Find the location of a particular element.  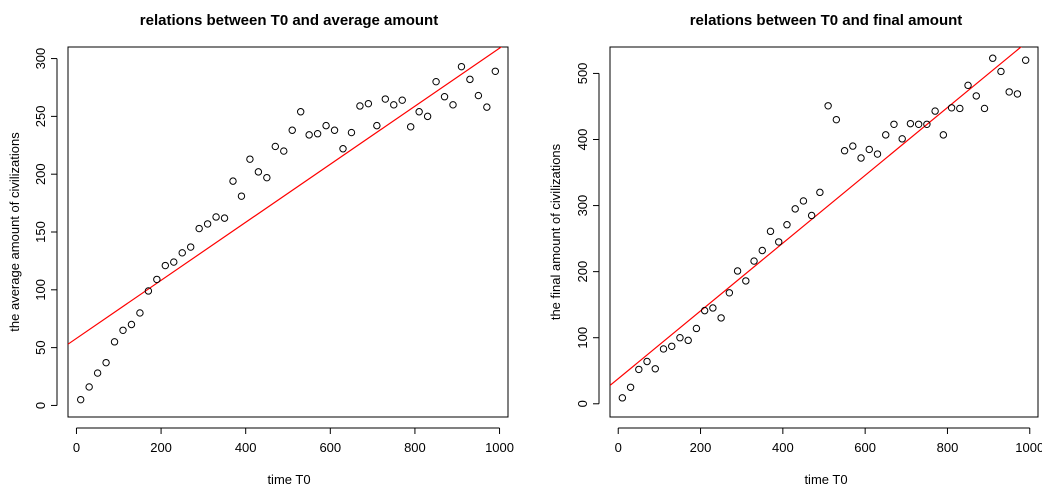

x-axis: 0 200 400 600 800 1000 is located at coordinates (828, 441).